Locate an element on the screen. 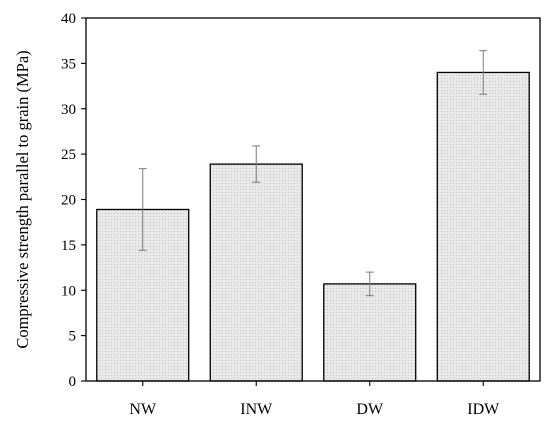  y-tick-label: 5 is located at coordinates (73, 337).